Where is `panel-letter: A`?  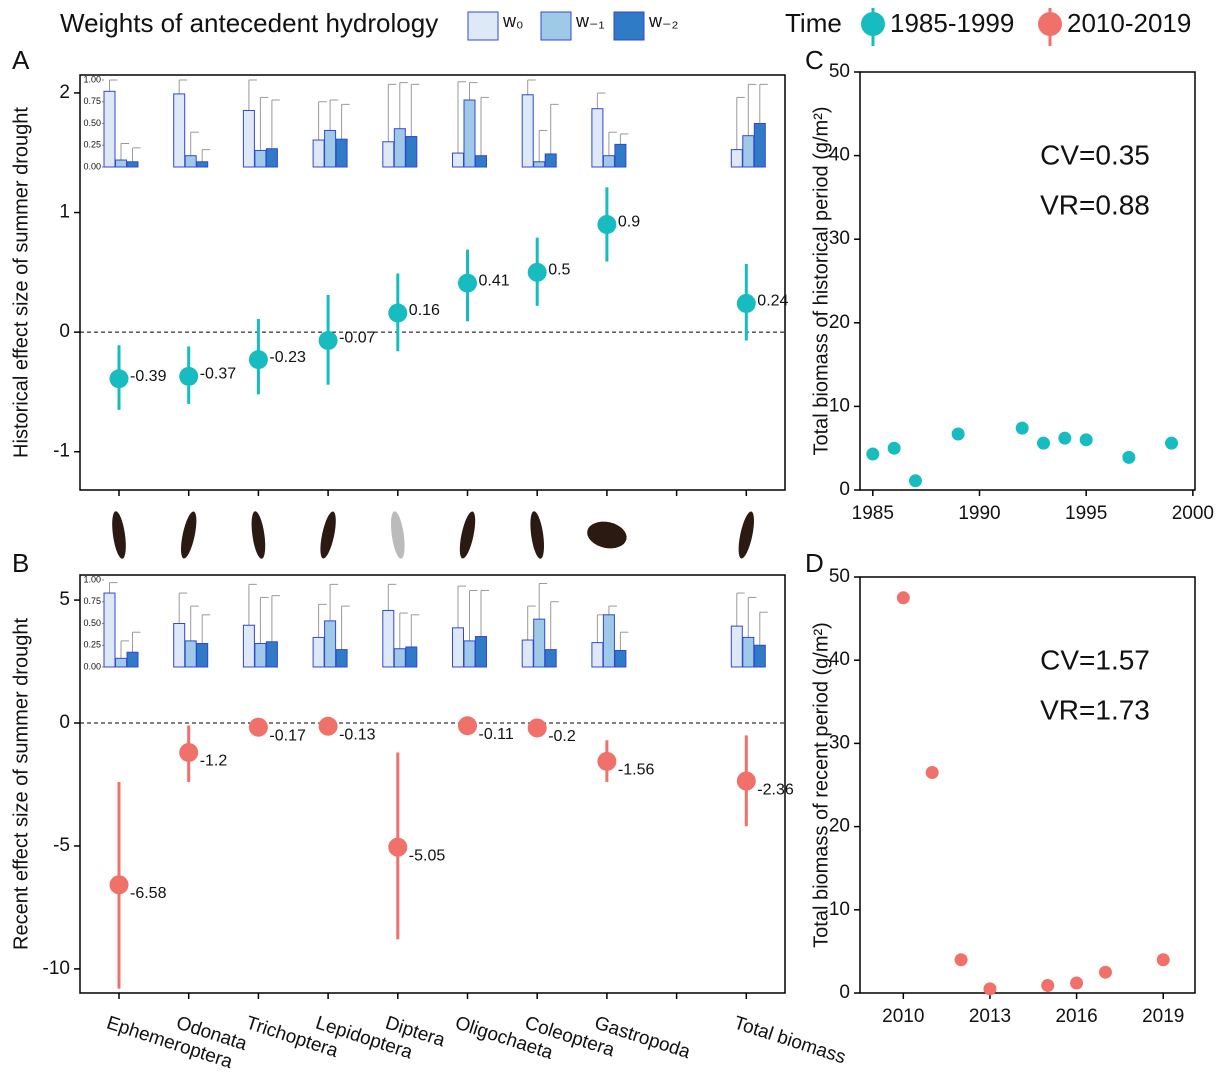 panel-letter: A is located at coordinates (21, 60).